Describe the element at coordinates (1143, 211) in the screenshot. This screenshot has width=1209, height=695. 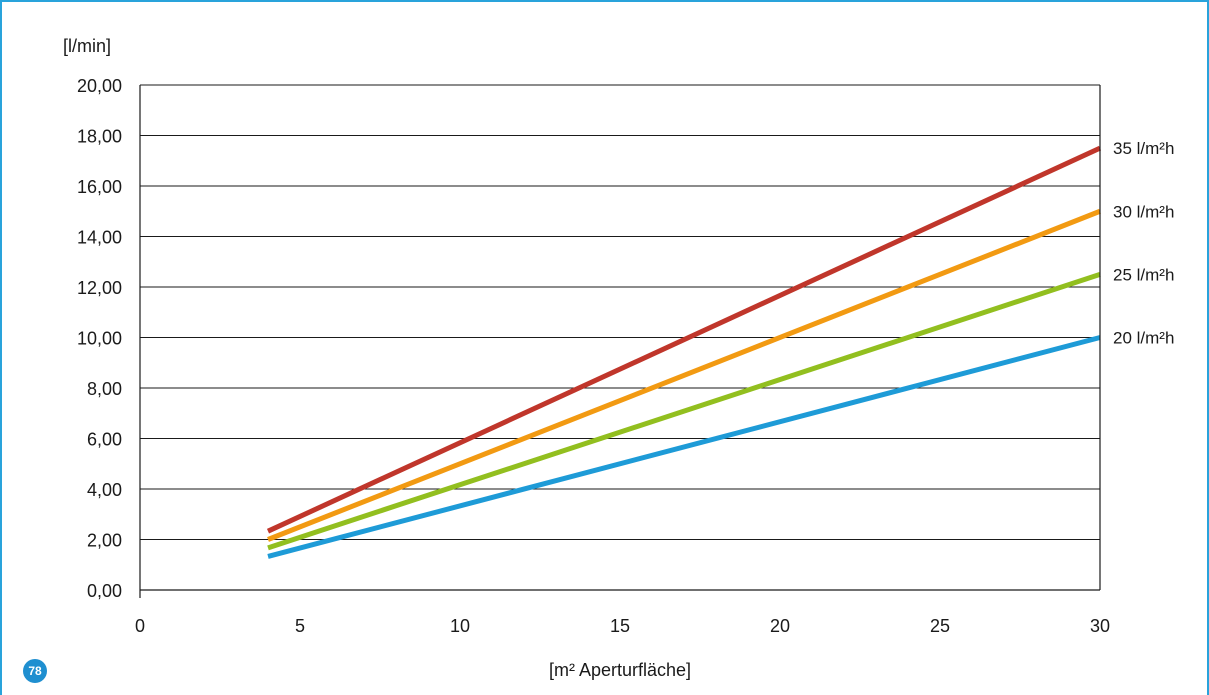
I see `series-label: 30 l/m²h` at that location.